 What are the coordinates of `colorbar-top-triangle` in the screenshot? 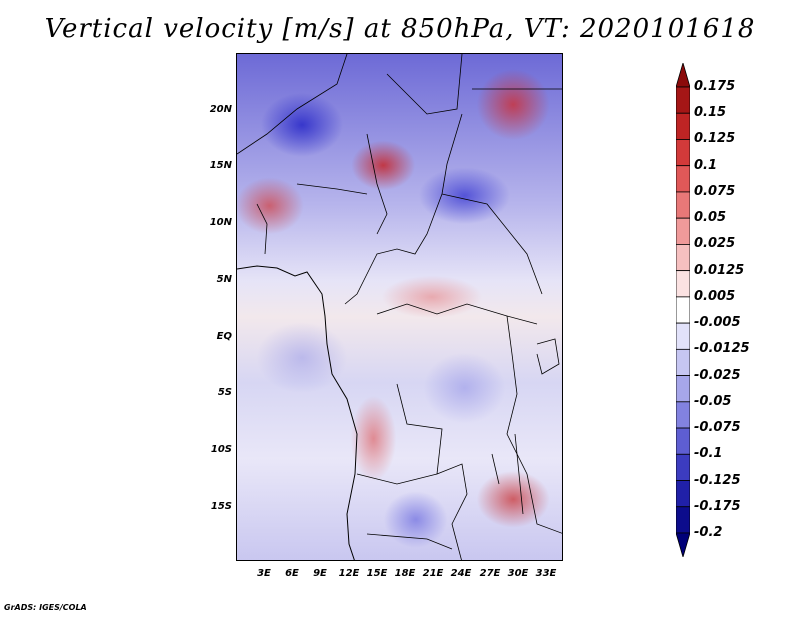 It's located at (683, 75).